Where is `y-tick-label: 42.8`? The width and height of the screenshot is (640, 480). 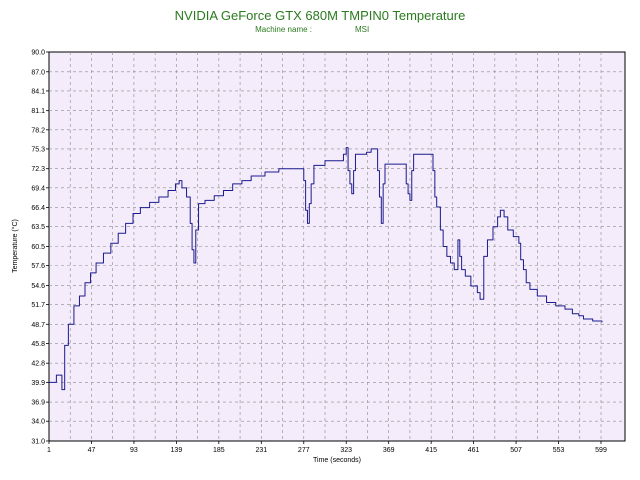
y-tick-label: 42.8 is located at coordinates (38, 364).